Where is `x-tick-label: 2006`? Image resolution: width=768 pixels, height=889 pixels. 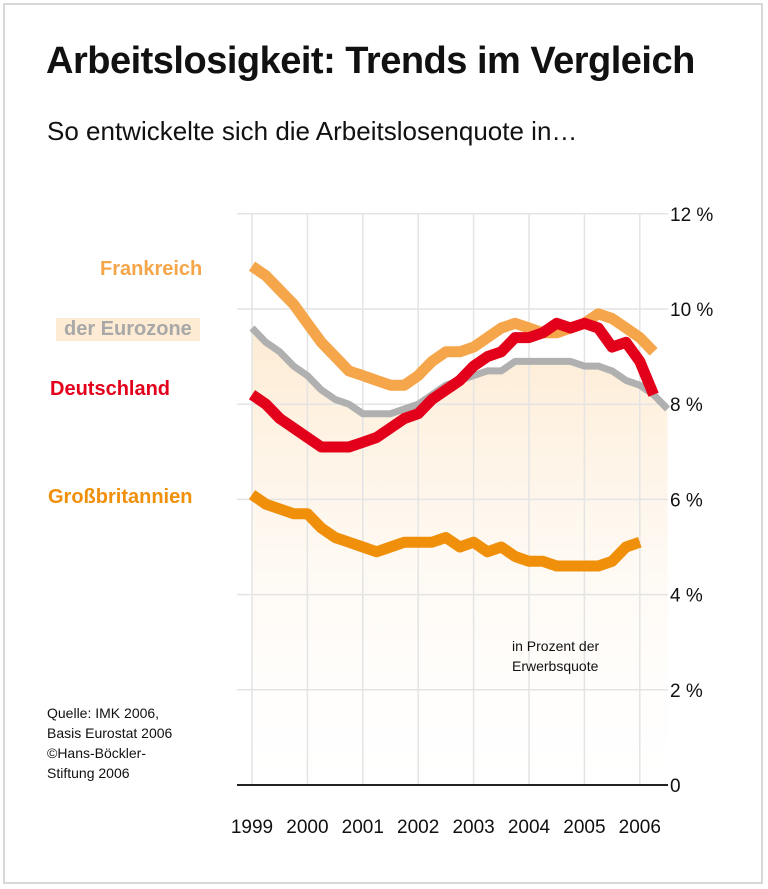 x-tick-label: 2006 is located at coordinates (640, 827).